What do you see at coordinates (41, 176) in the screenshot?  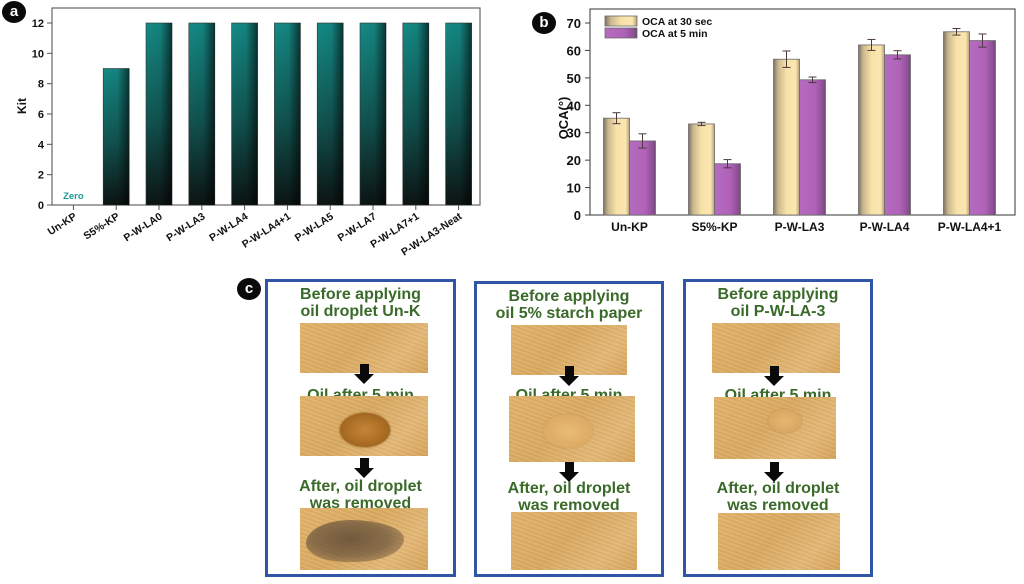 I see `y-tick-label: 2` at bounding box center [41, 176].